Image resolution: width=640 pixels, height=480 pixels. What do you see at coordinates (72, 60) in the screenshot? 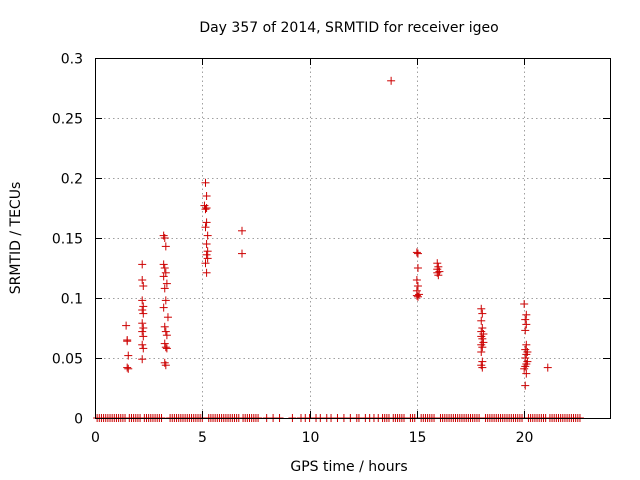
I see `y-tick-label: 0.3` at bounding box center [72, 60].